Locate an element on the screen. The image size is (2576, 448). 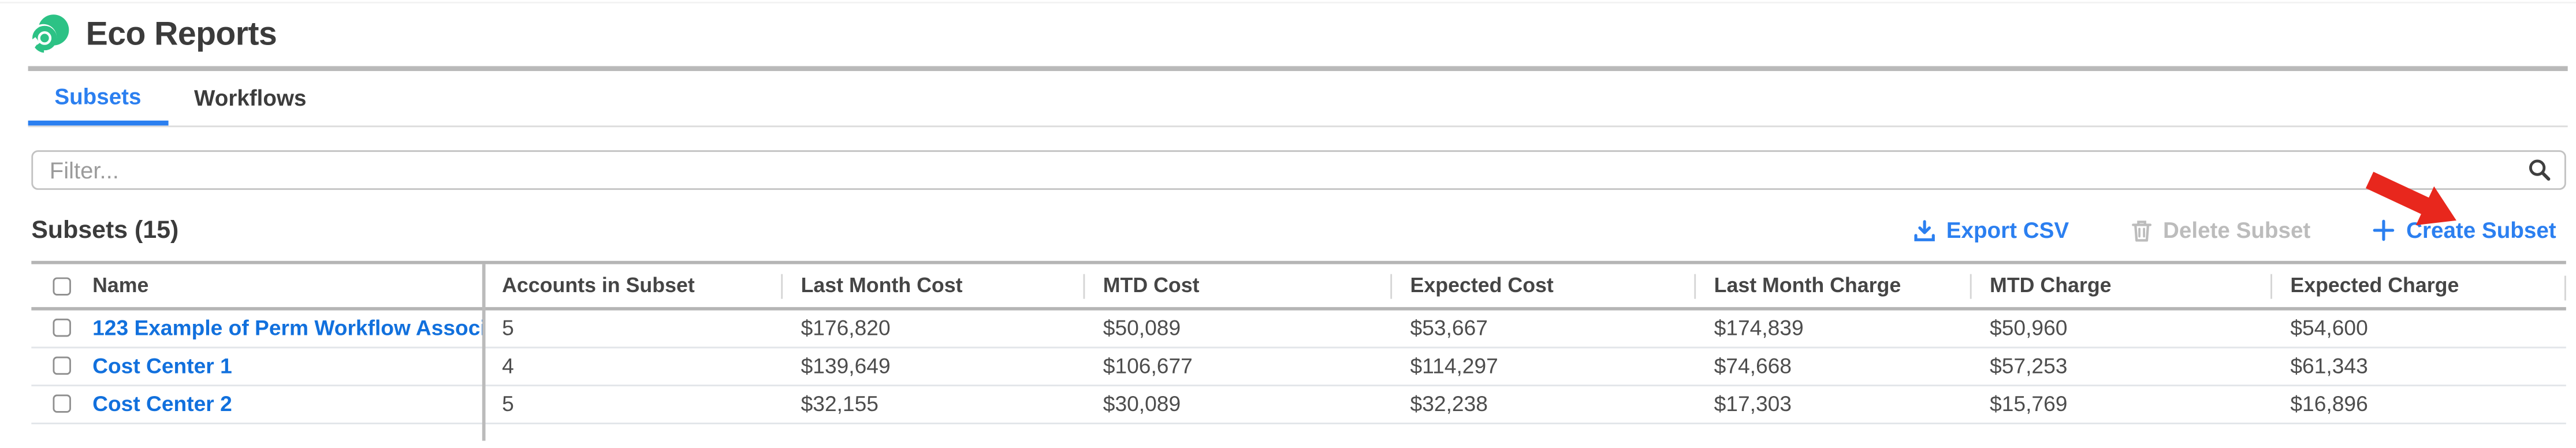
header-cell-mtd-cost: MTD Cost is located at coordinates (1237, 285).